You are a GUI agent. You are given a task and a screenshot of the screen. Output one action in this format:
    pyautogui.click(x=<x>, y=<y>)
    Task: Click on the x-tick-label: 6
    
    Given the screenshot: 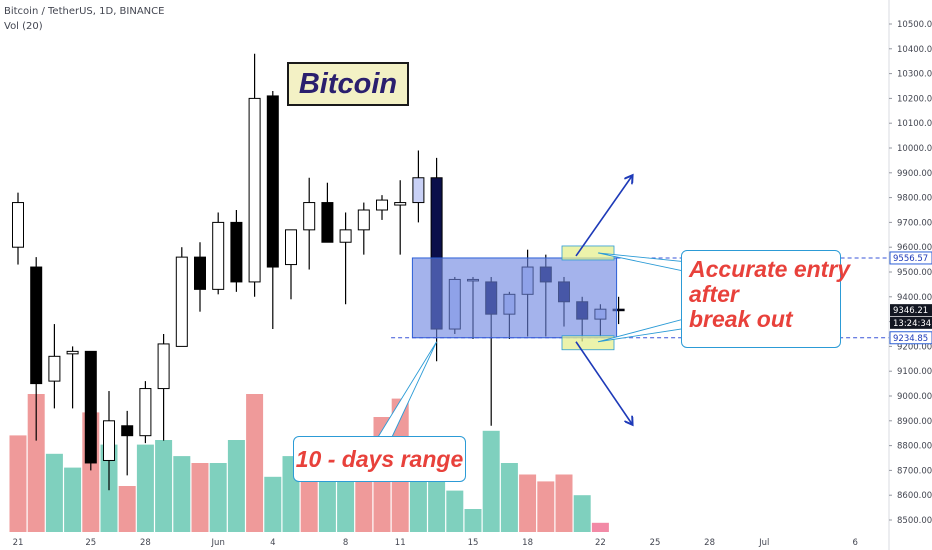 What is the action you would take?
    pyautogui.click(x=854, y=543)
    